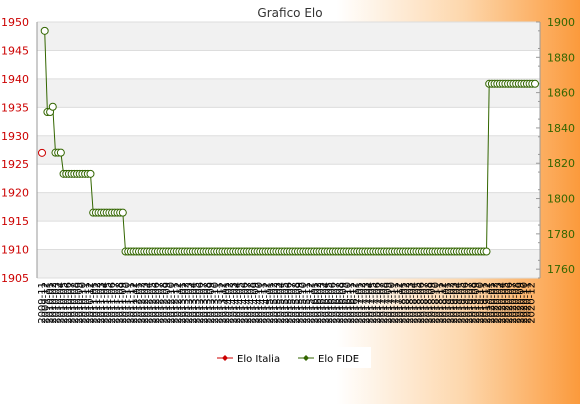  Describe the element at coordinates (15, 50) in the screenshot. I see `left-tick-label: 1945` at that location.